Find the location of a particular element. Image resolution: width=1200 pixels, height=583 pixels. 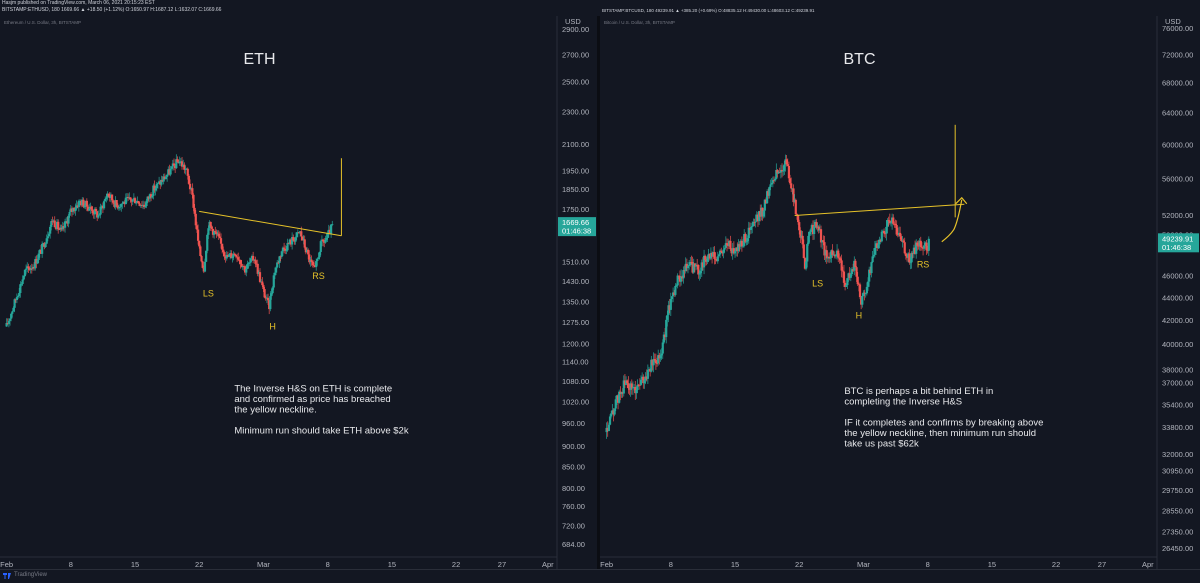

tradingview-brand: TradingView is located at coordinates (31, 575).